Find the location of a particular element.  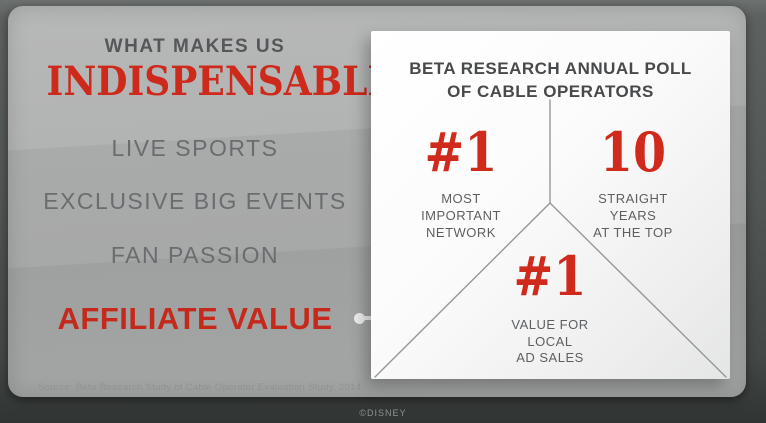

stat-value-local-ad-sales: #1 VALUE FOR LOCAL AD SALES is located at coordinates (550, 308).